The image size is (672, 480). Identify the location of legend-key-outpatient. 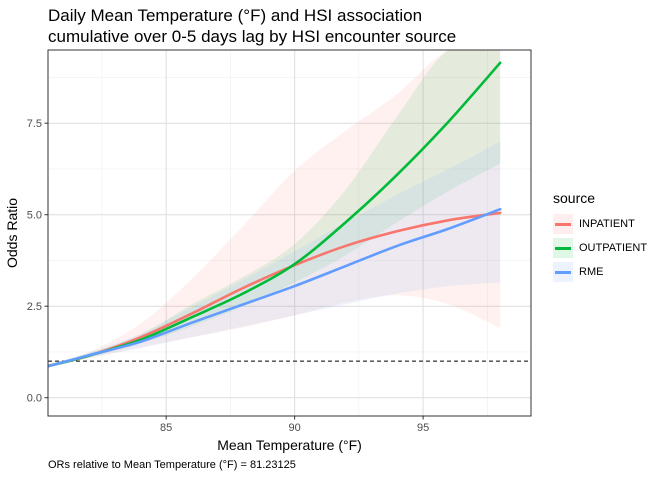
(563, 248).